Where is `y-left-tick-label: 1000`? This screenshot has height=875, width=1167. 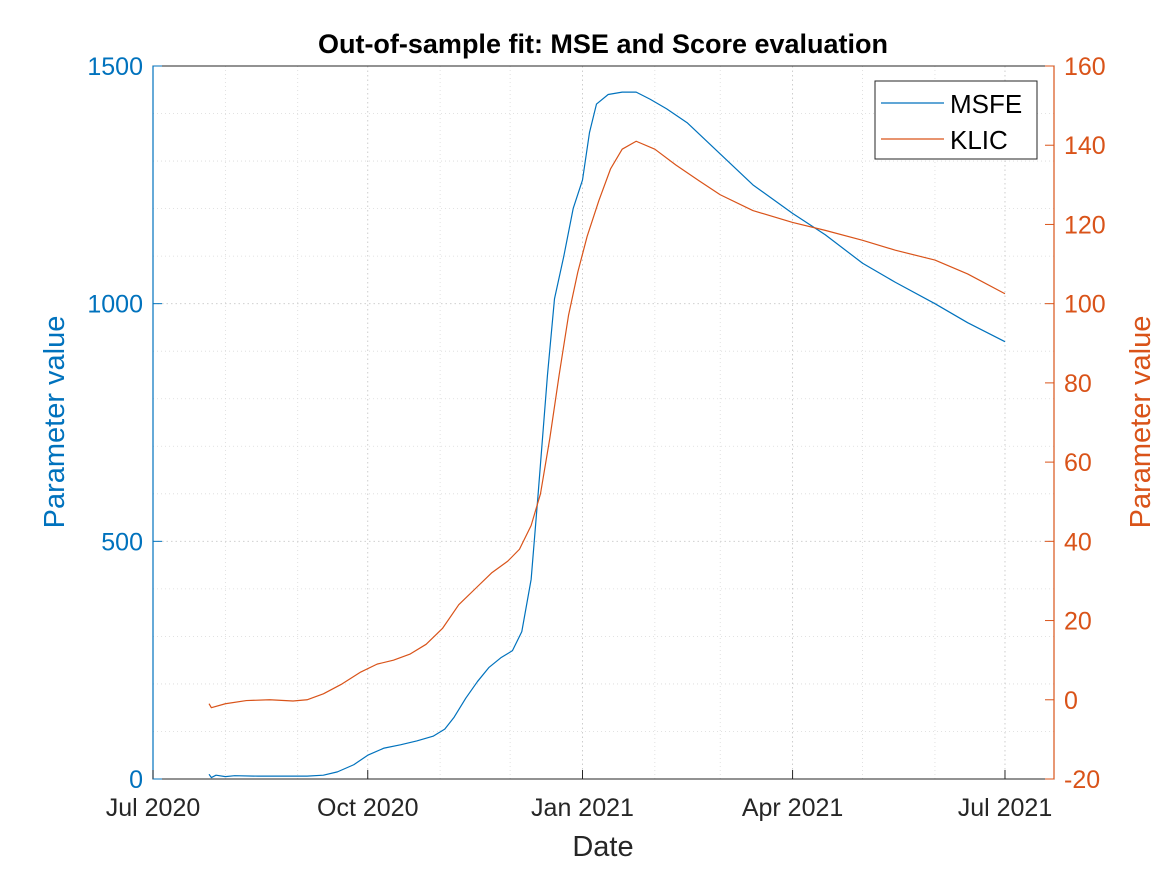
y-left-tick-label: 1000 is located at coordinates (115, 305).